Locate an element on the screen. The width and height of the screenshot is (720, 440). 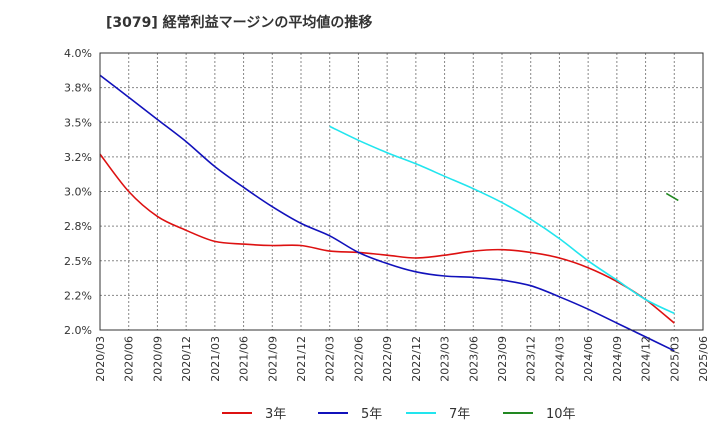
legend-label-4: 10年 is located at coordinates (561, 414).